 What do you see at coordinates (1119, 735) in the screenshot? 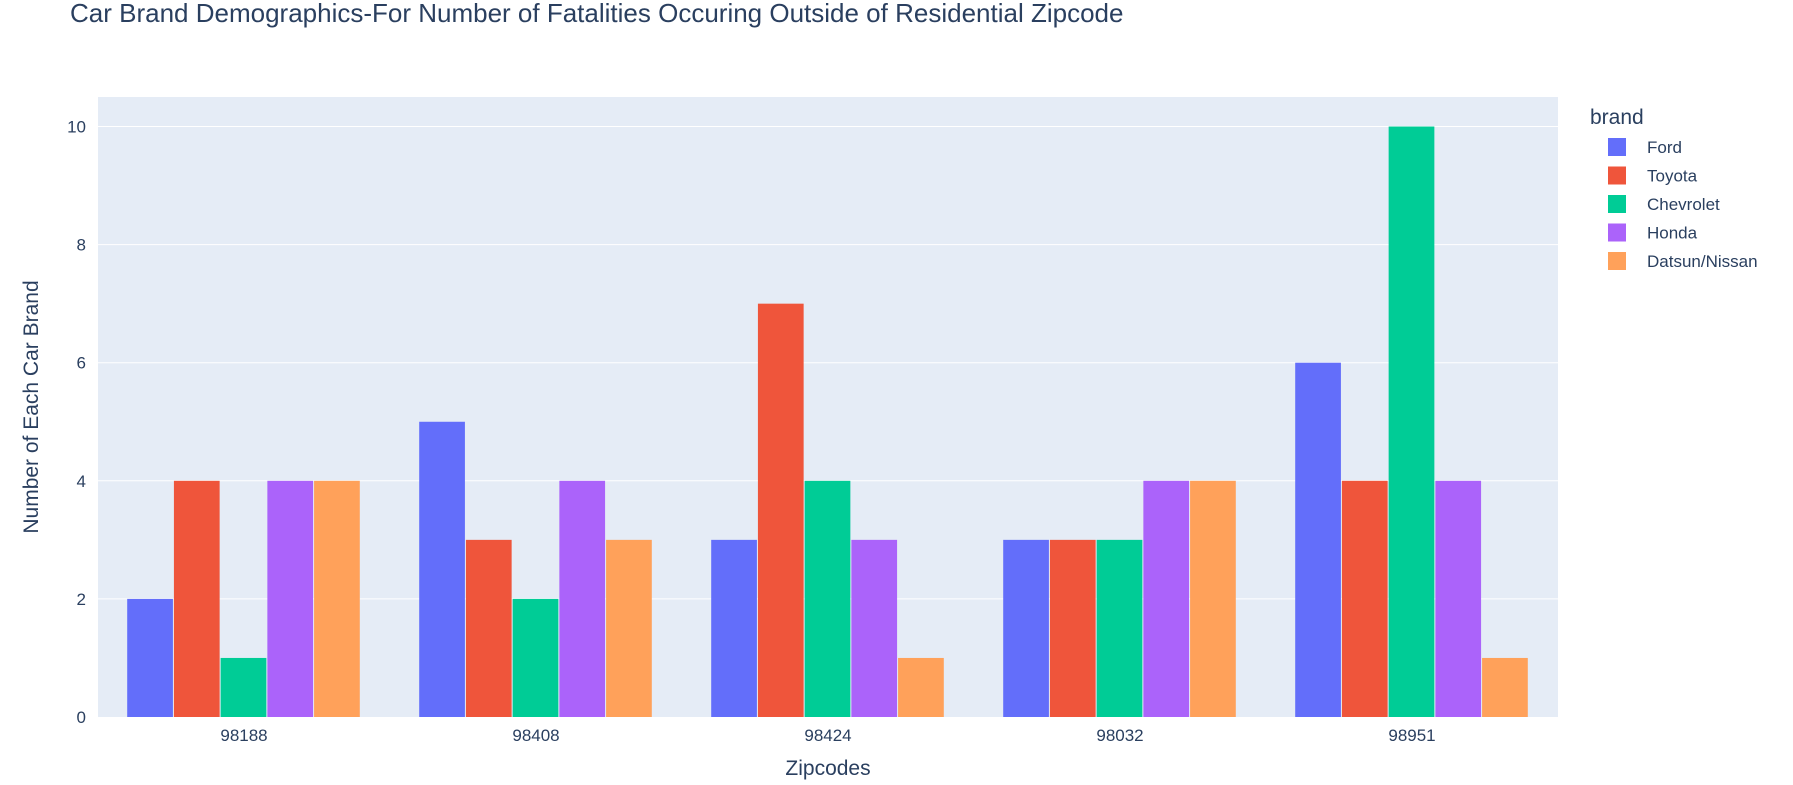
I see `x-tick-label: 98032` at bounding box center [1119, 735].